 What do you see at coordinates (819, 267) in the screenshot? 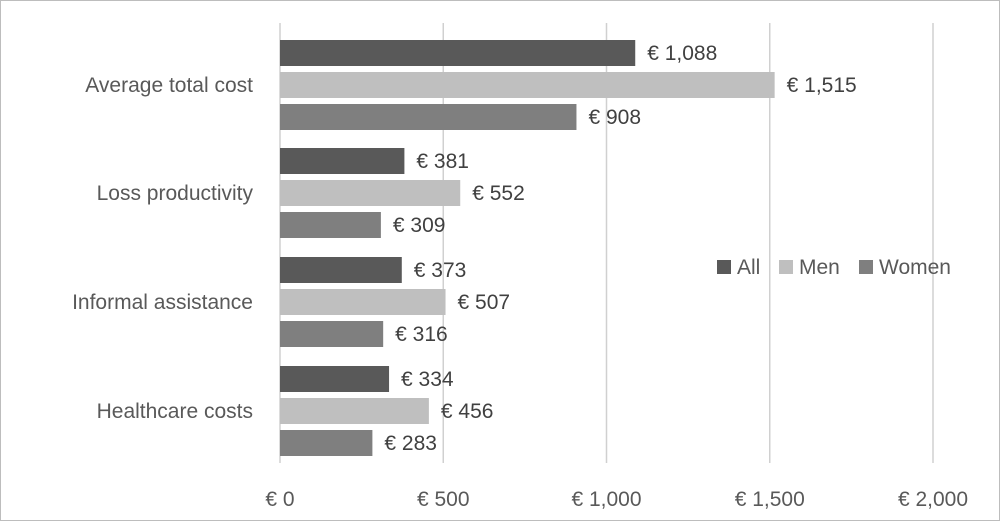
I see `legend-label: Men` at bounding box center [819, 267].